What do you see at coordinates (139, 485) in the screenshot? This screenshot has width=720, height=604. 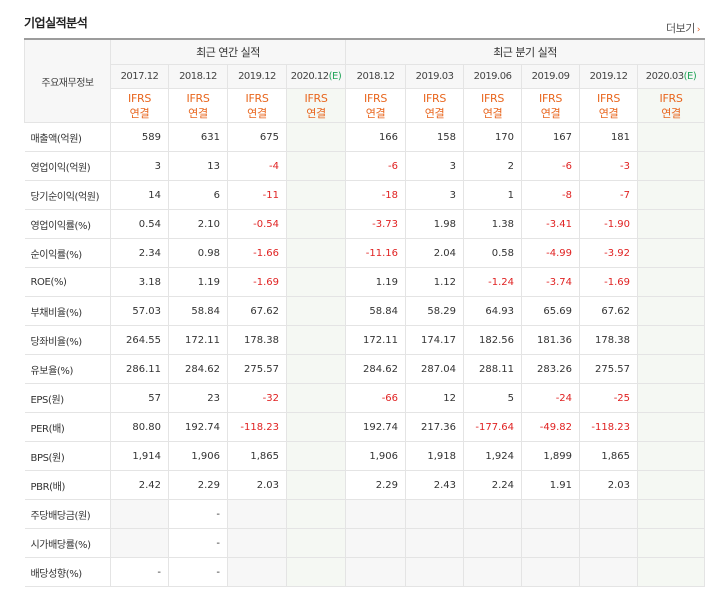 I see `table-cell: 2.42` at bounding box center [139, 485].